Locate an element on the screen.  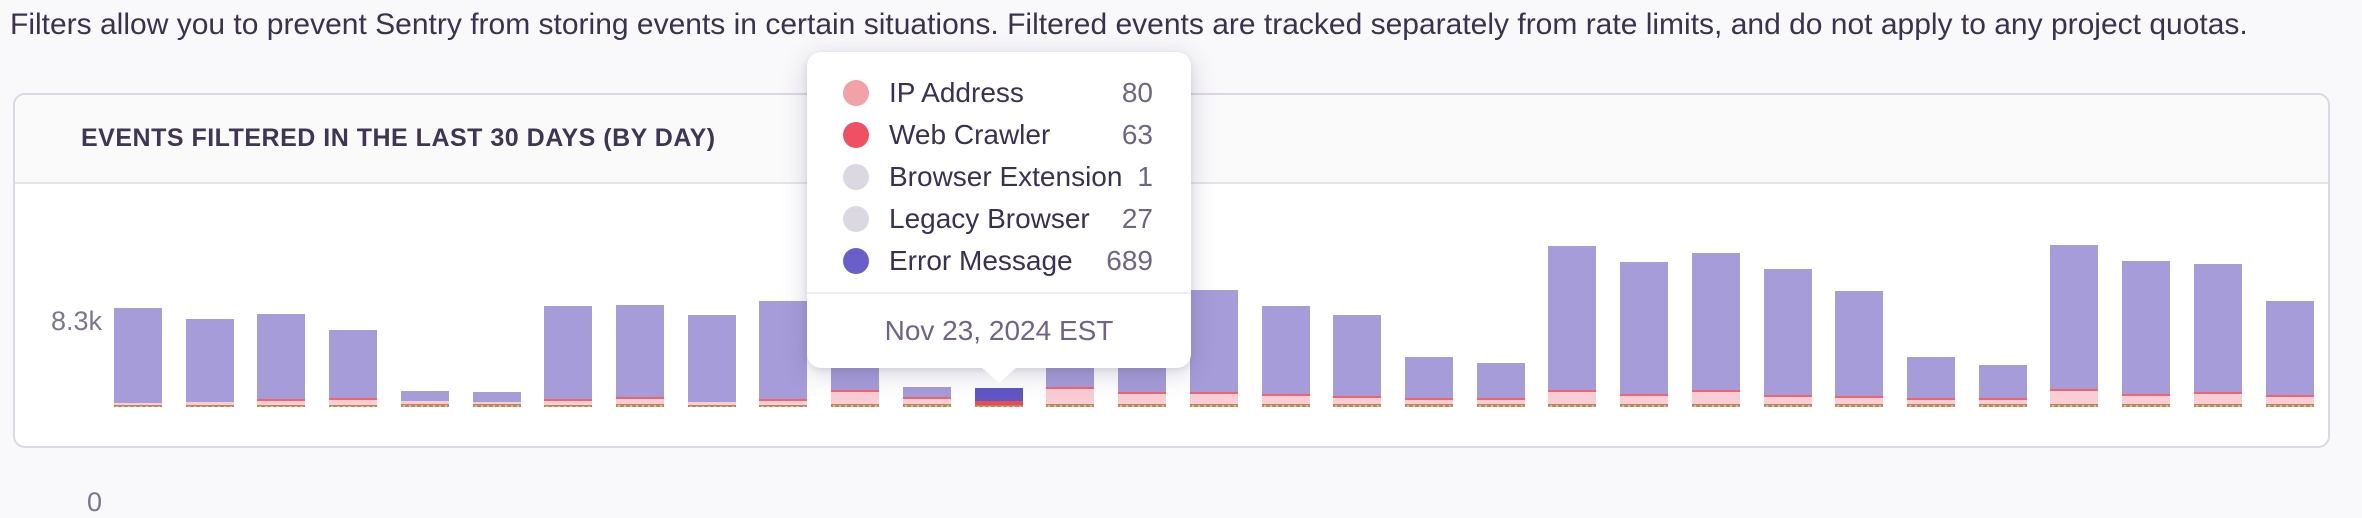
tooltip-row: Error Message 689 is located at coordinates (998, 261).